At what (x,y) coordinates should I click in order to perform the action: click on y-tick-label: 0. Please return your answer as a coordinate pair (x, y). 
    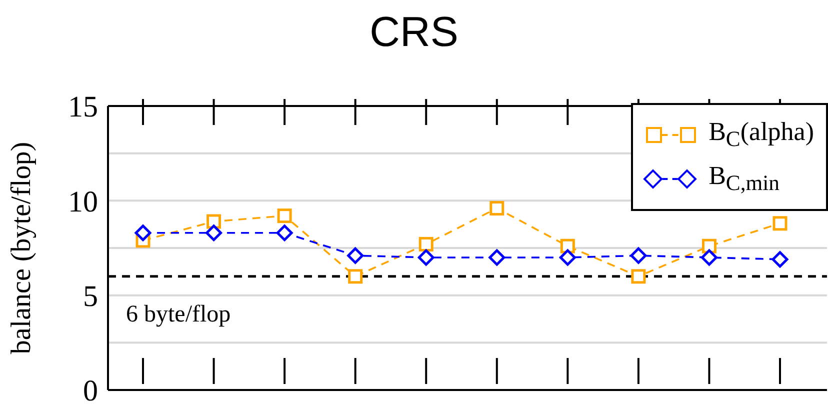
    Looking at the image, I should click on (90, 389).